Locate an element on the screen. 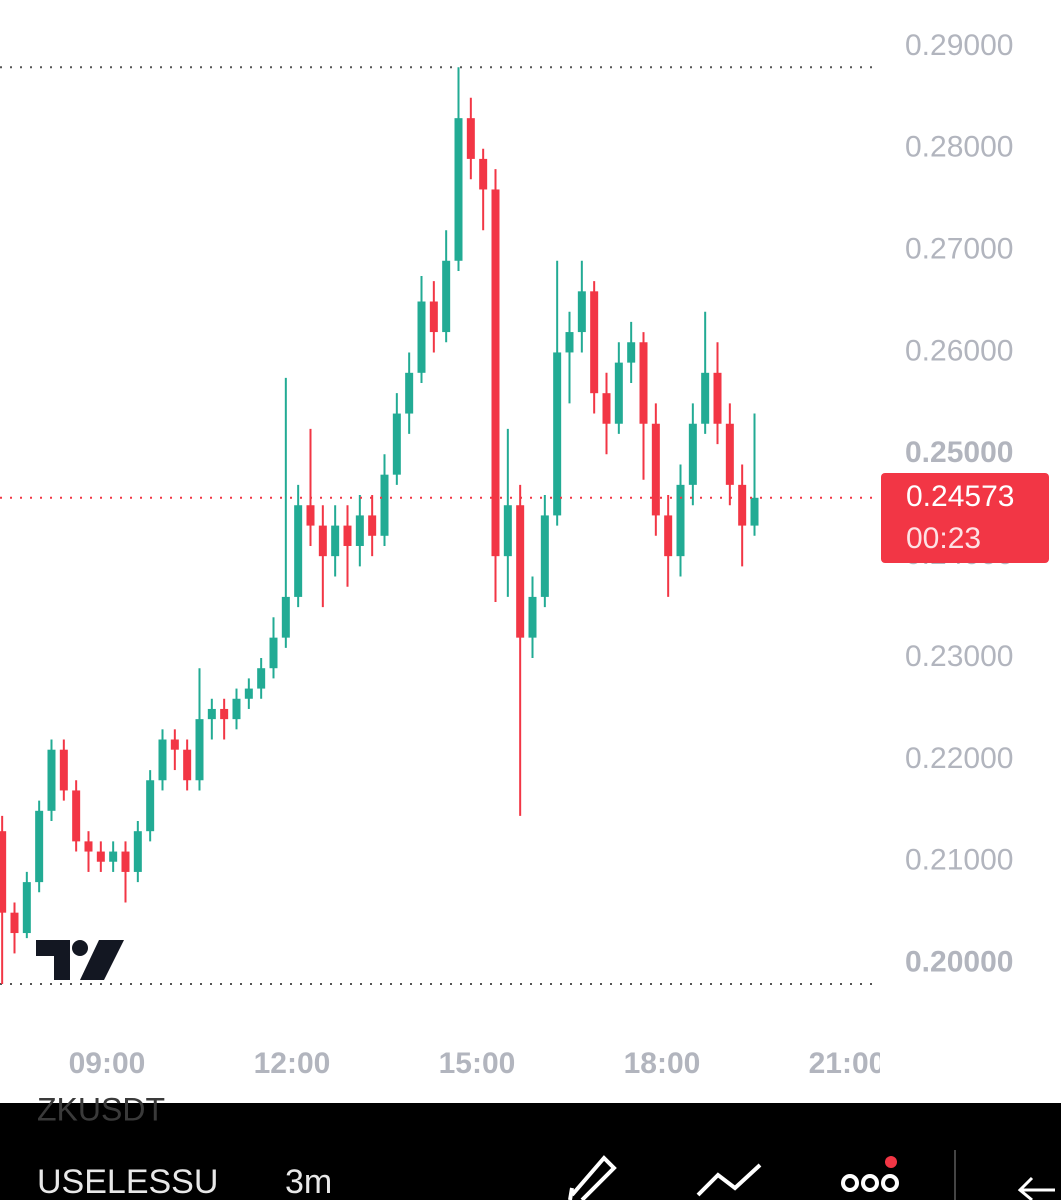 The height and width of the screenshot is (1200, 1061). y-tick-label: 0.25000 is located at coordinates (959, 452).